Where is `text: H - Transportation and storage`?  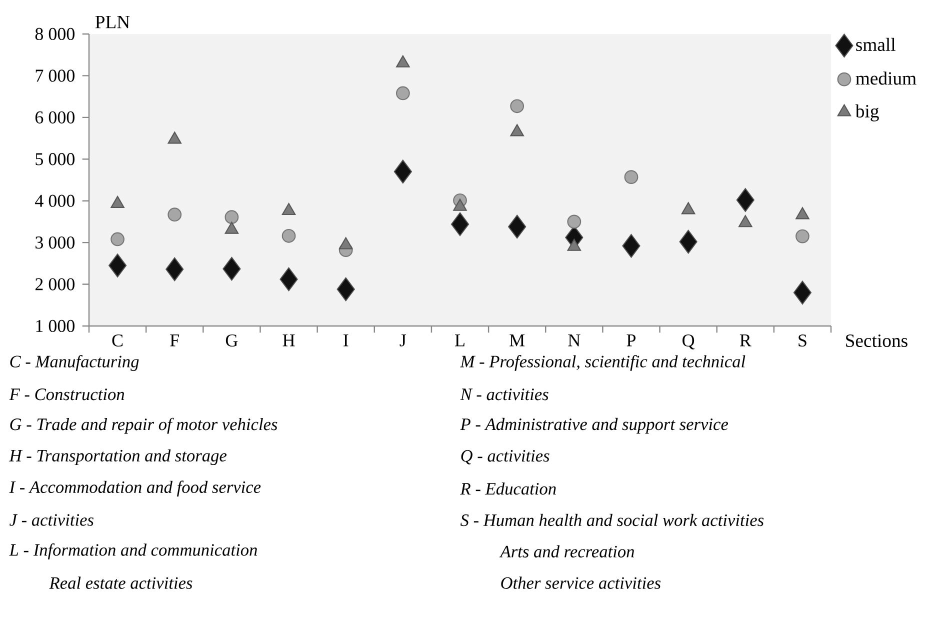
text: H - Transportation and storage is located at coordinates (118, 457).